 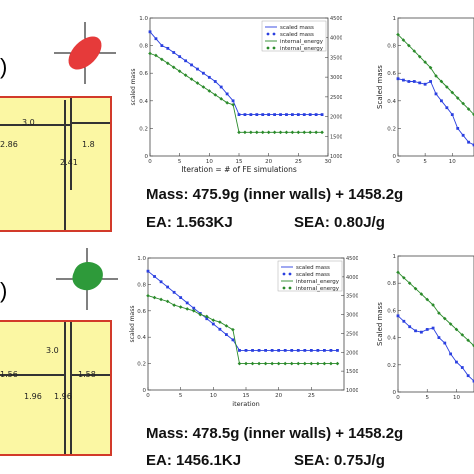 I want to click on ea-summary: EA: 1.563KJ, so click(x=189, y=222).